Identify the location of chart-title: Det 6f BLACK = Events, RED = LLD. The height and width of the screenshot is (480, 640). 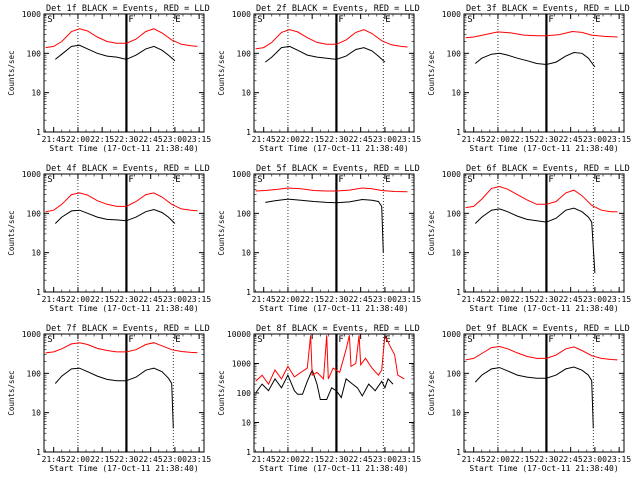
(548, 169).